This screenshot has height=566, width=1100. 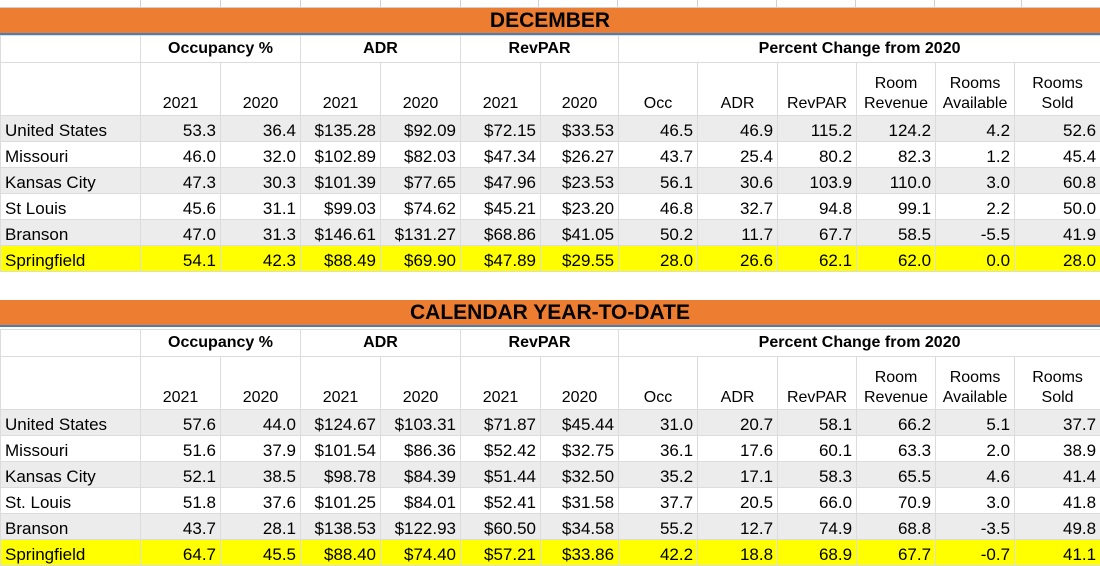 I want to click on table-cell: $32.75, so click(x=580, y=449).